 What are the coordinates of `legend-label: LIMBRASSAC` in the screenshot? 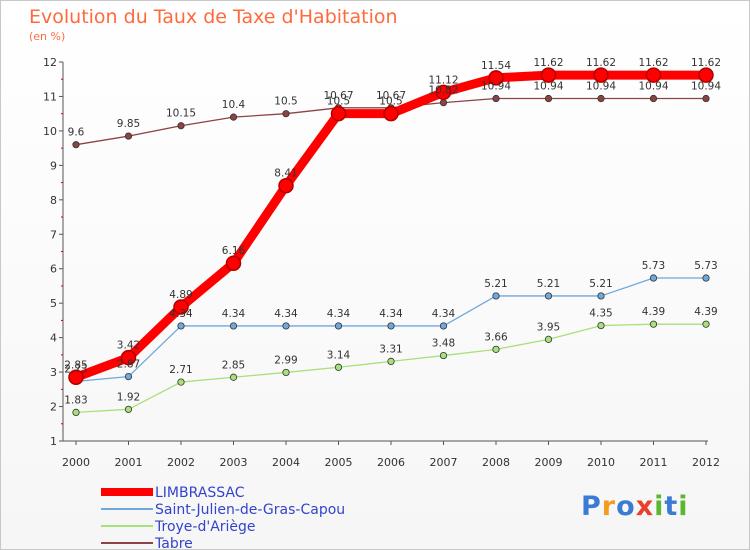 It's located at (200, 493).